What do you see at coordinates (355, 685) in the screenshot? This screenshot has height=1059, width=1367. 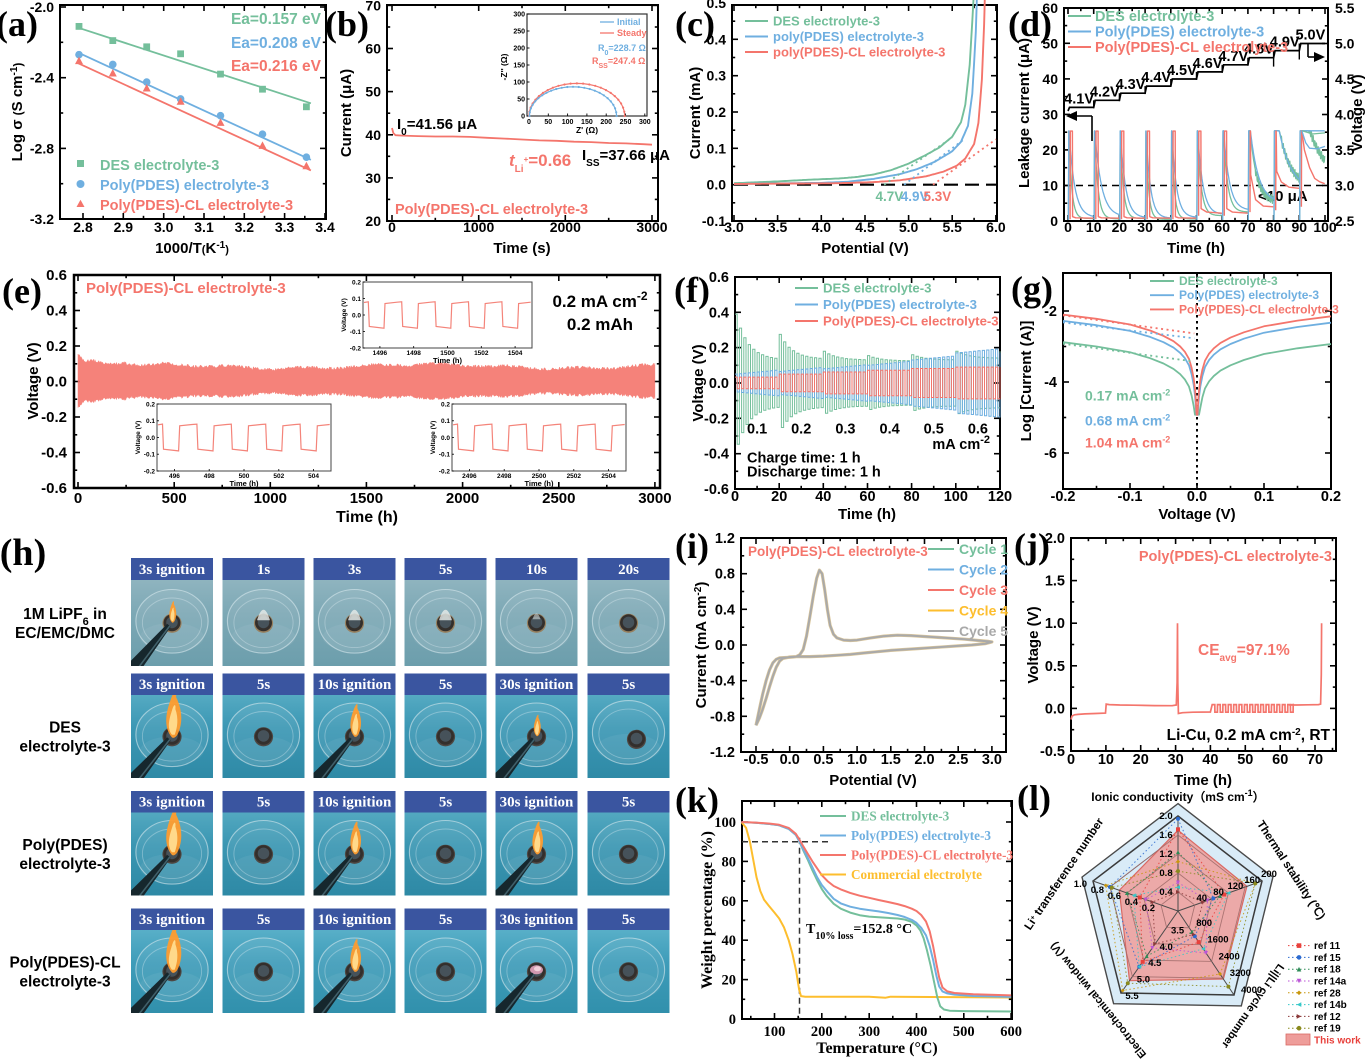 I see `svg-text: 10s ignition` at bounding box center [355, 685].